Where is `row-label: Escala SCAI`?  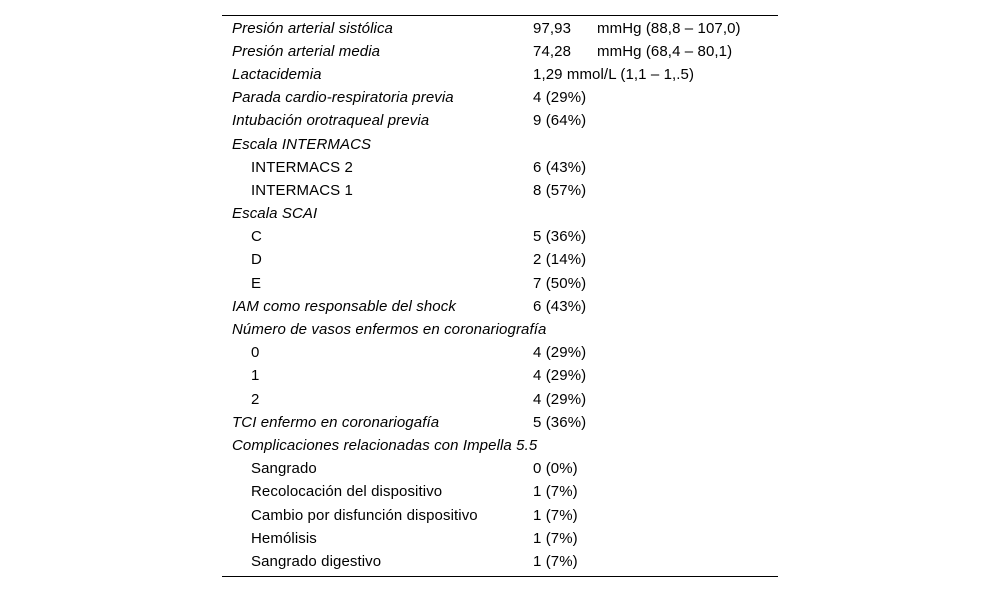 row-label: Escala SCAI is located at coordinates (275, 214).